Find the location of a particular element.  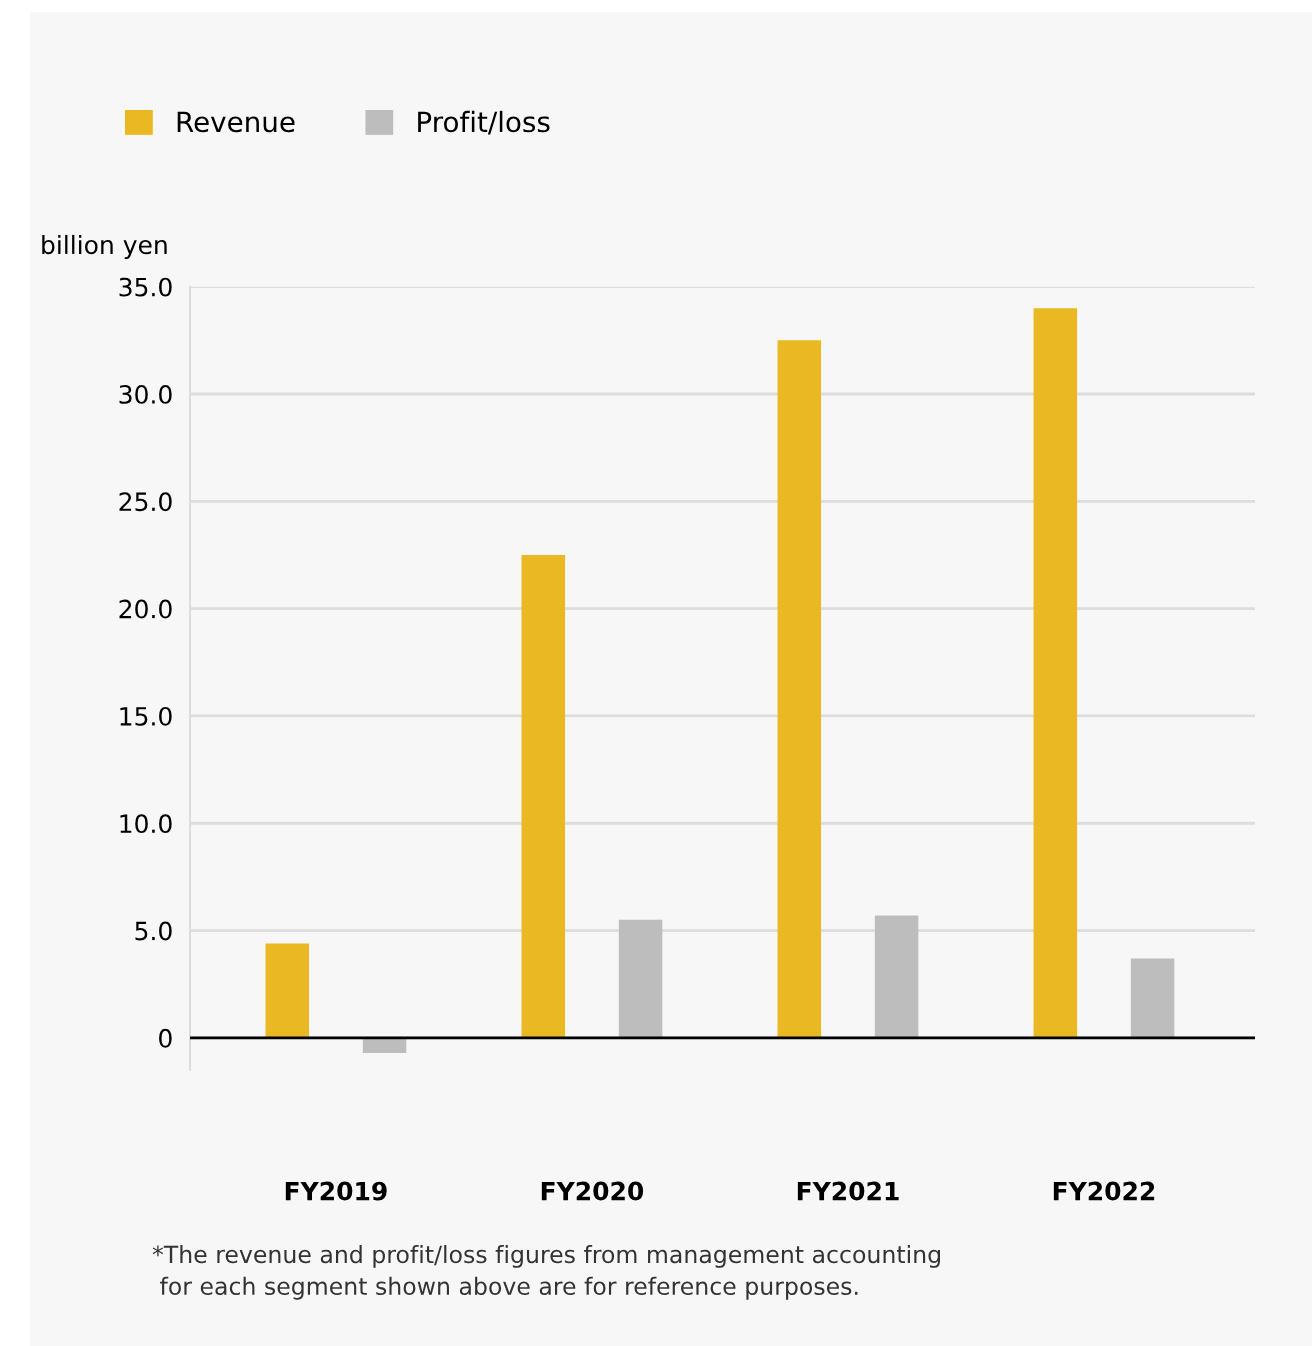

y-tick-label: 25.0 is located at coordinates (145, 502).